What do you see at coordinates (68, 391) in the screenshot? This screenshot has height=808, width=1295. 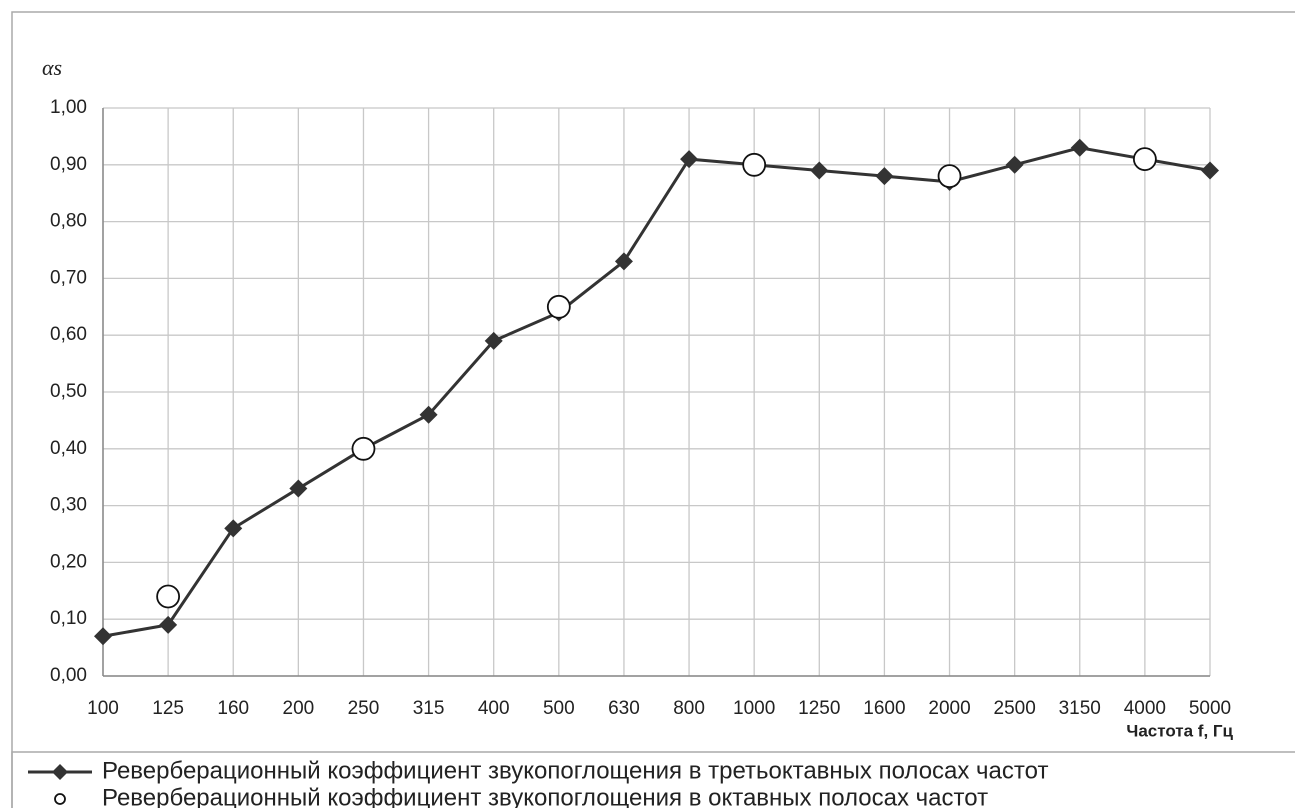 I see `y-tick-label: 0,50` at bounding box center [68, 391].